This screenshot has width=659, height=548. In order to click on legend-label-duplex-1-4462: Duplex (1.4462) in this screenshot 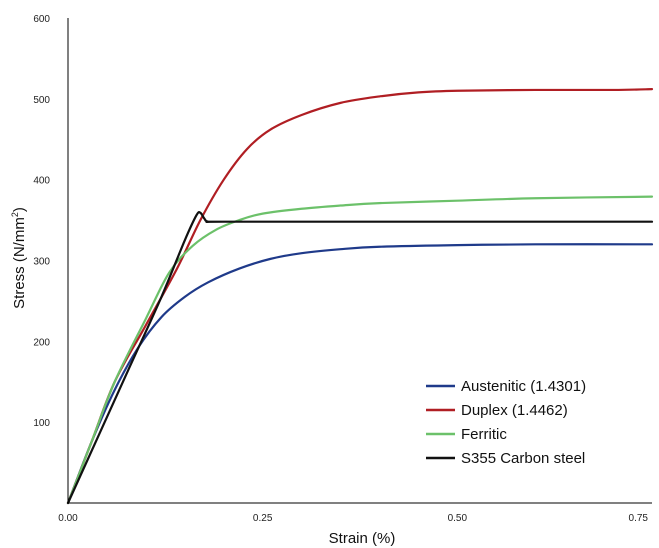, I will do `click(514, 410)`.